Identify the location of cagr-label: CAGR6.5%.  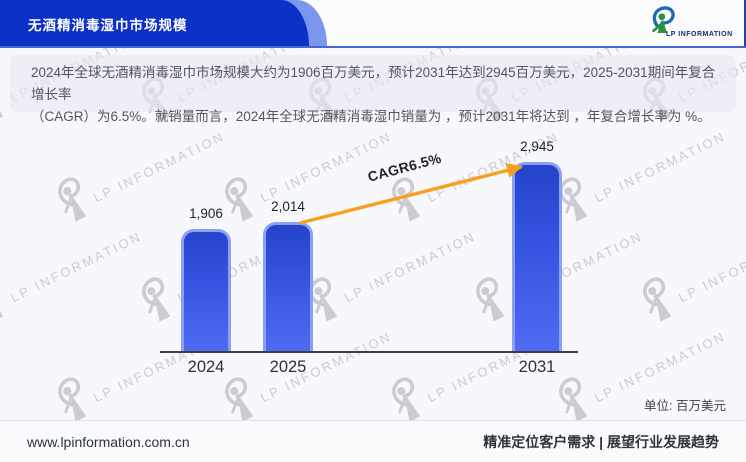
(404, 167).